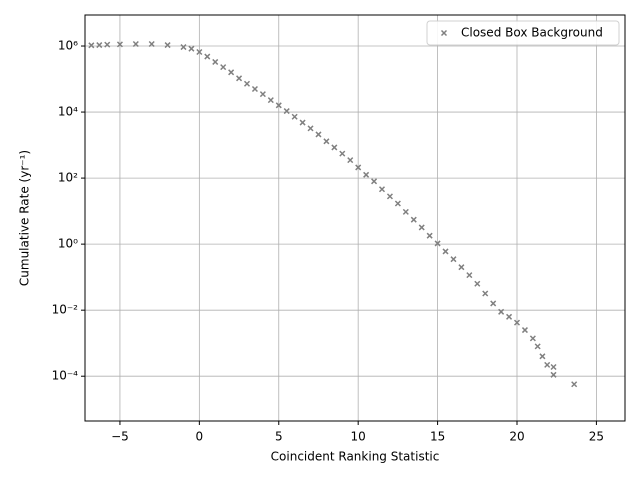 The height and width of the screenshot is (484, 640). Describe the element at coordinates (279, 437) in the screenshot. I see `x-tick-label: 5` at that location.